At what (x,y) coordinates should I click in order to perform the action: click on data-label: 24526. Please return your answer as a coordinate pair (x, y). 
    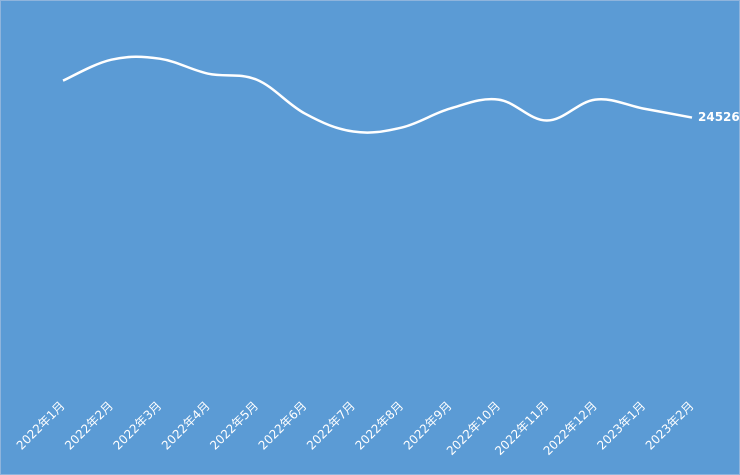
    Looking at the image, I should click on (719, 117).